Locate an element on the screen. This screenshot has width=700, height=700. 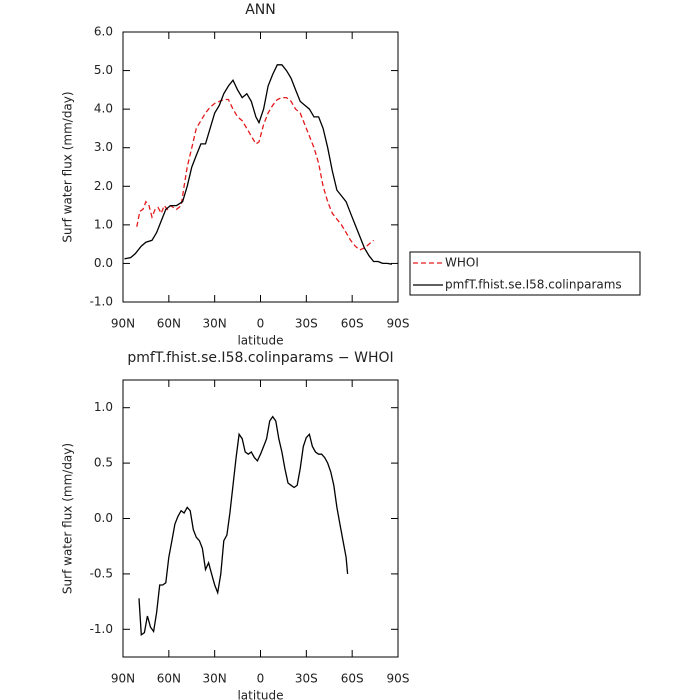
legend-label: WHOI is located at coordinates (462, 263).